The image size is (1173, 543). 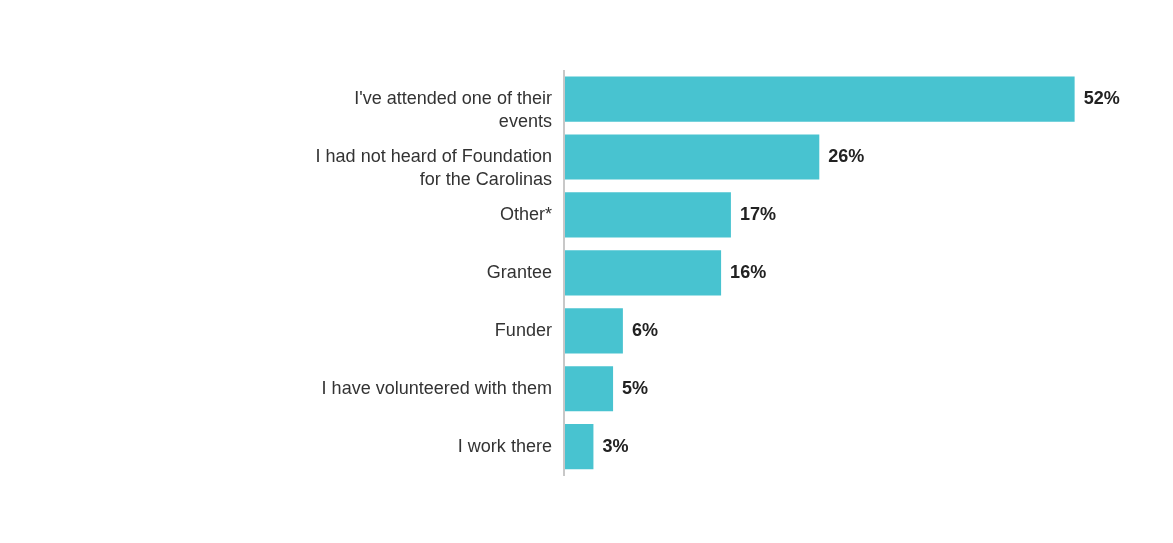 What do you see at coordinates (436, 387) in the screenshot?
I see `y-tick-label: I have volunteered with them` at bounding box center [436, 387].